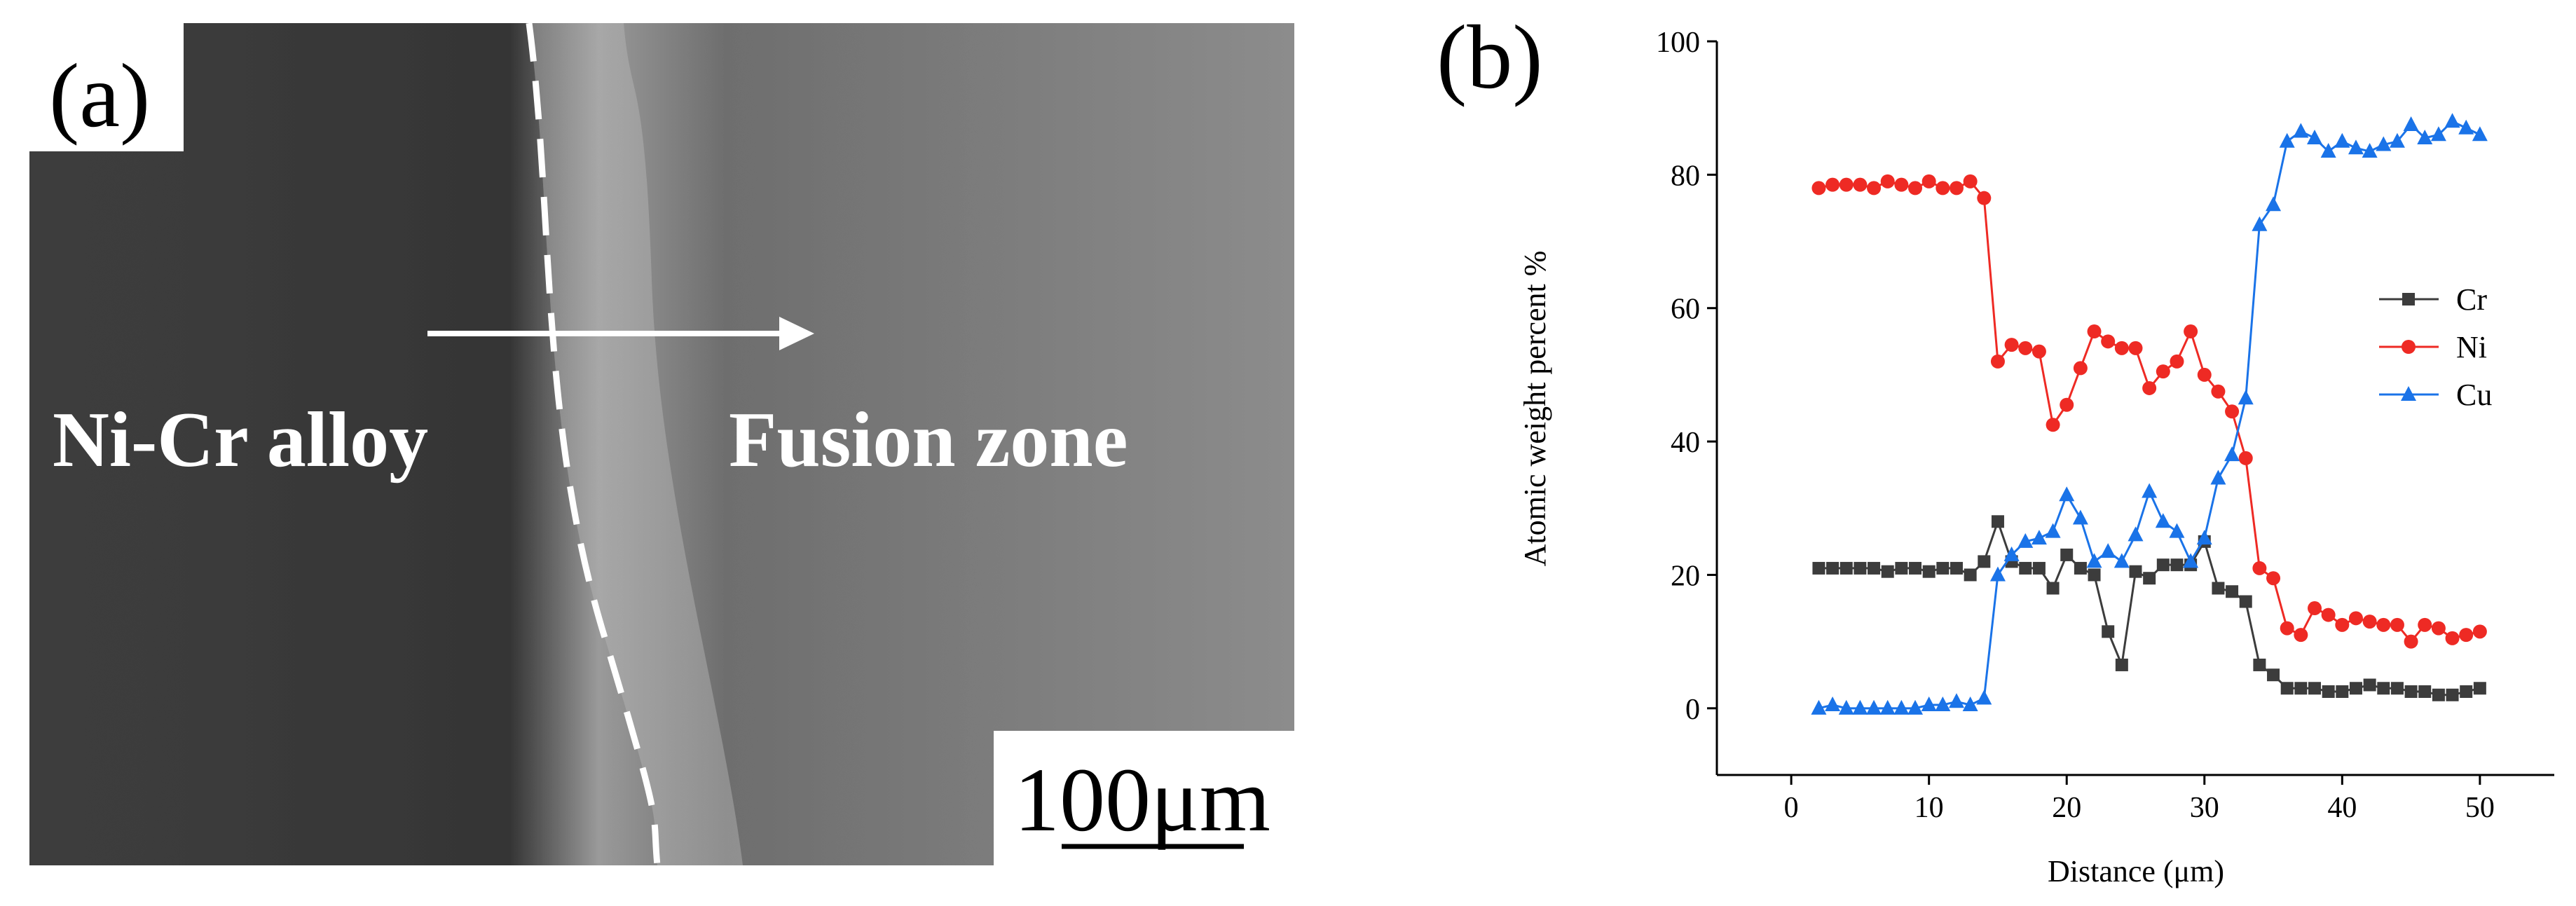 Image resolution: width=2576 pixels, height=906 pixels. Describe the element at coordinates (1686, 310) in the screenshot. I see `y-tick-label: 60` at that location.